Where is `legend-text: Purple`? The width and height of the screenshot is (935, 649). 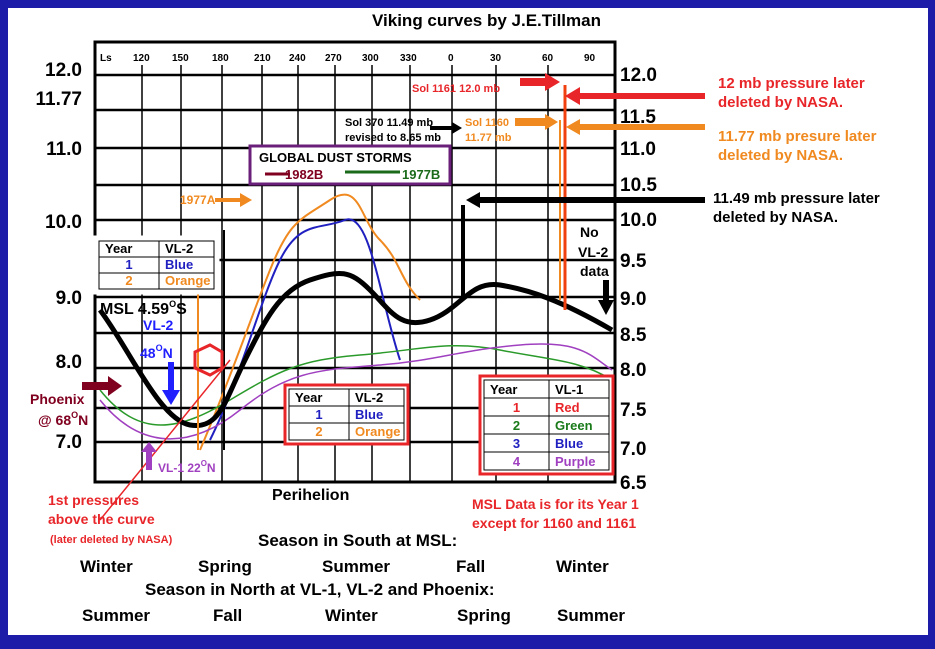
legend-text: Purple is located at coordinates (575, 461).